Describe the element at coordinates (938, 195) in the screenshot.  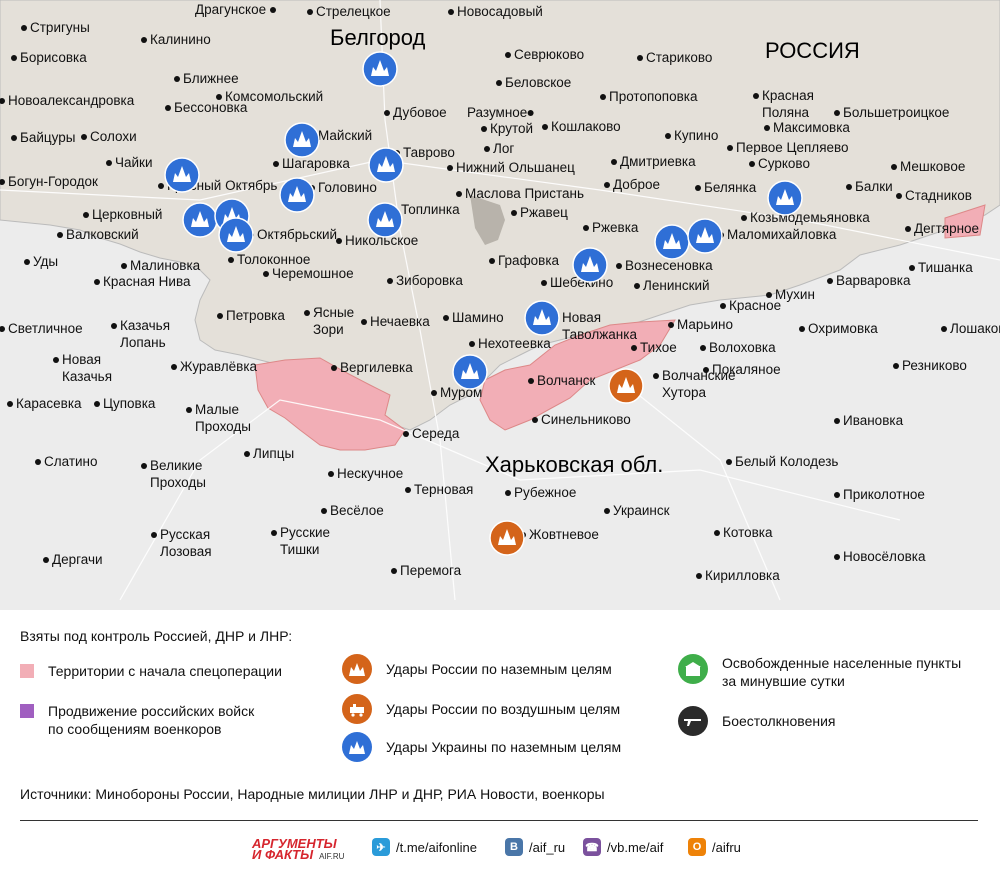
I see `city-label: Стадников` at that location.